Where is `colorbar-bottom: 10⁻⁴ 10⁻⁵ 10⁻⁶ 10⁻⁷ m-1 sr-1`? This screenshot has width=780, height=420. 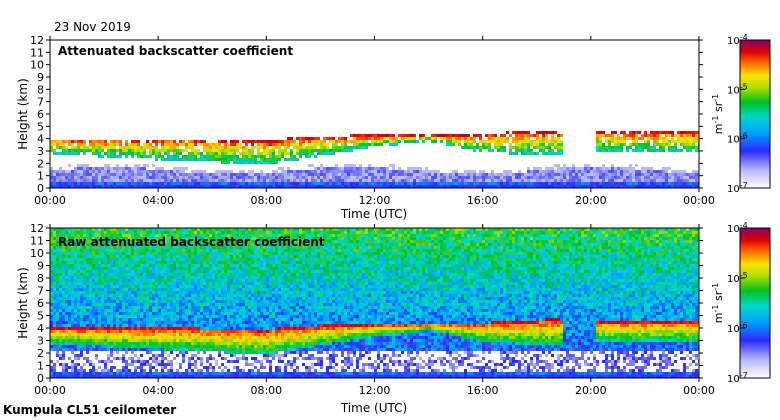
colorbar-bottom: 10⁻⁴ 10⁻⁵ 10⁻⁶ 10⁻⁷ m-1 sr-1 is located at coordinates (741, 303).